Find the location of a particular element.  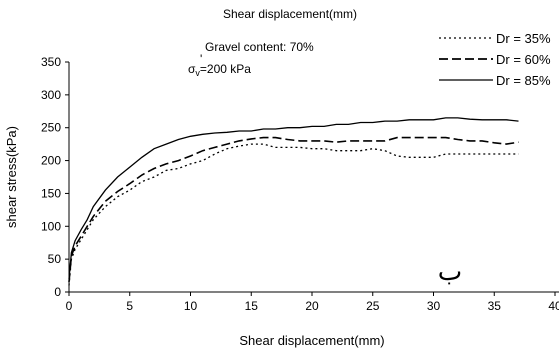

y-tick-label: 100 is located at coordinates (51, 226).